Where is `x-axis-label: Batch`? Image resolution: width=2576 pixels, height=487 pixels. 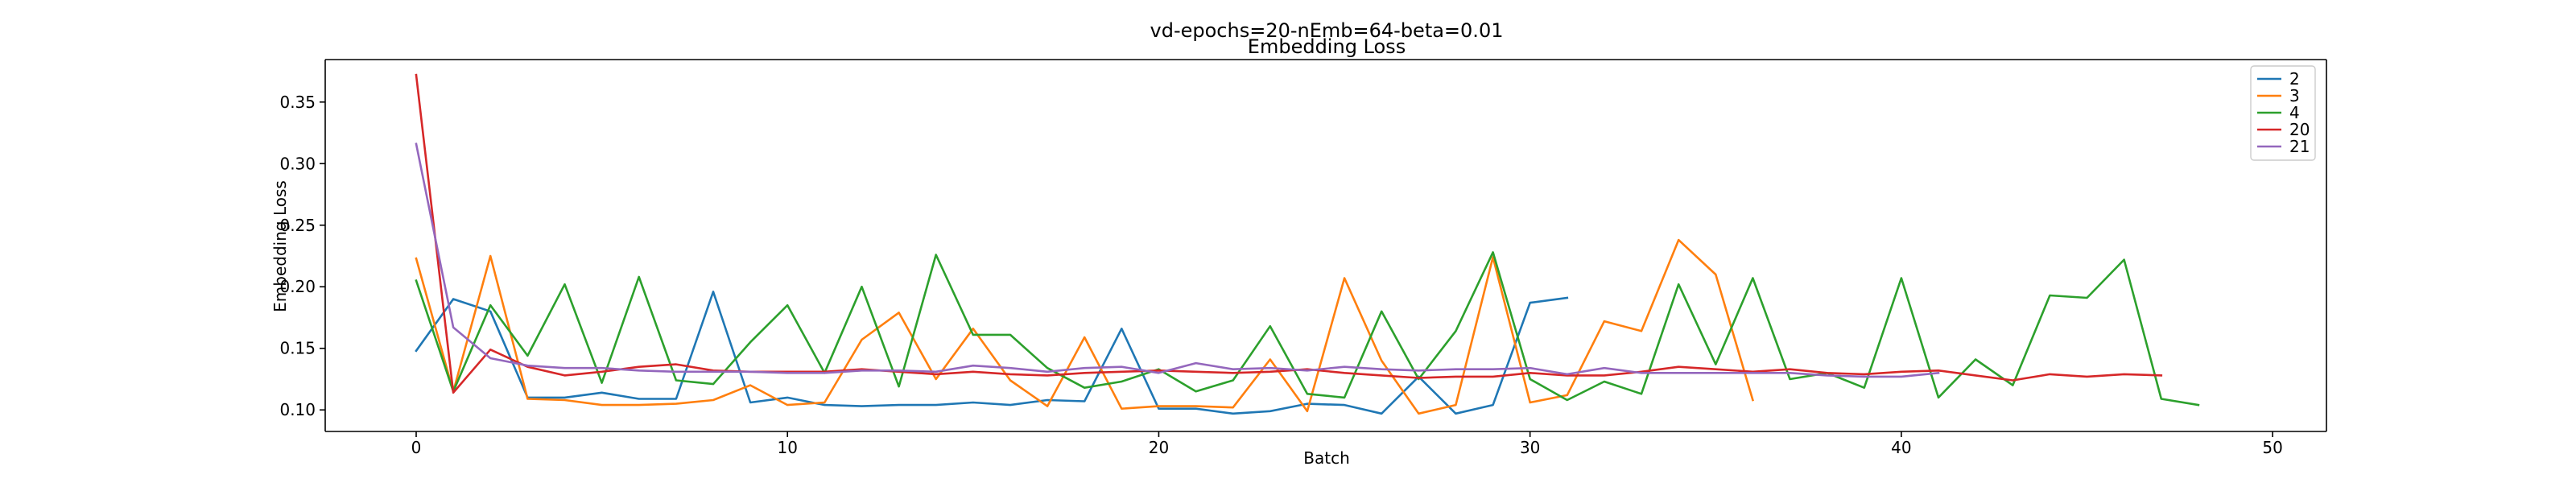
x-axis-label: Batch is located at coordinates (1326, 458).